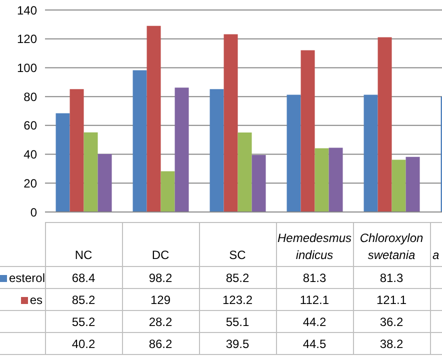 This screenshot has width=442, height=358. Describe the element at coordinates (31, 125) in the screenshot. I see `y-tick-label: 60` at that location.